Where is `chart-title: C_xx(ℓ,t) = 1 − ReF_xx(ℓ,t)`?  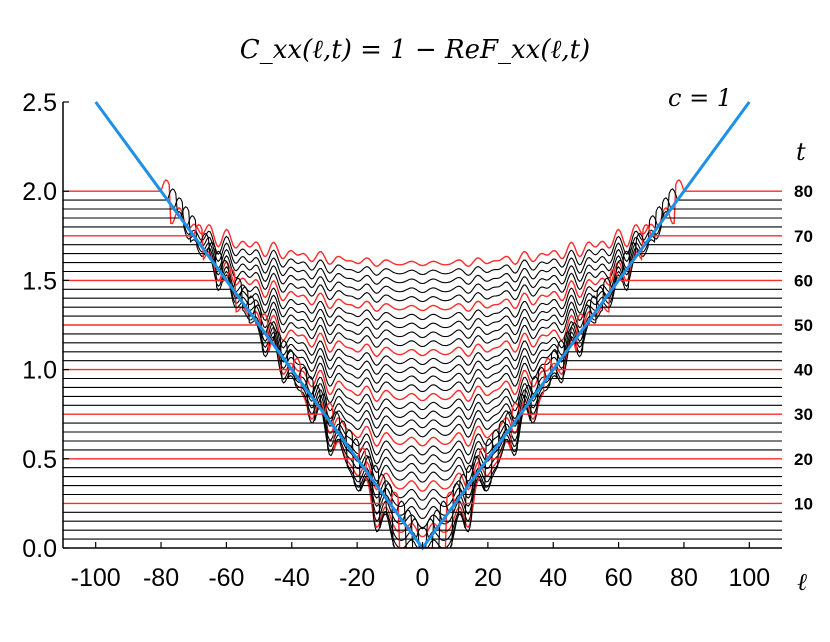 chart-title: C_xx(ℓ,t) = 1 − ReF_xx(ℓ,t) is located at coordinates (415, 50).